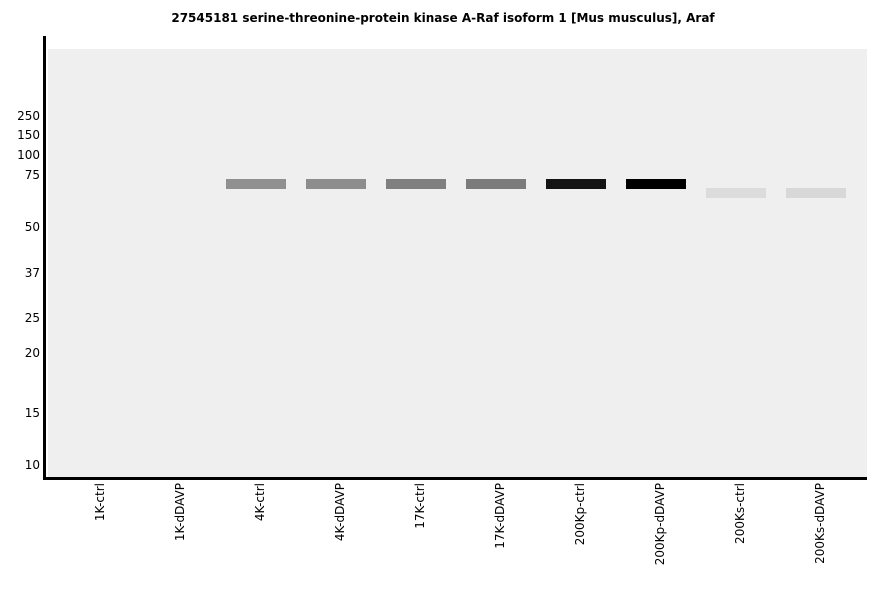 This screenshot has height=595, width=886. What do you see at coordinates (820, 523) in the screenshot?
I see `lane-label: 200Ks-dDAVP` at bounding box center [820, 523].